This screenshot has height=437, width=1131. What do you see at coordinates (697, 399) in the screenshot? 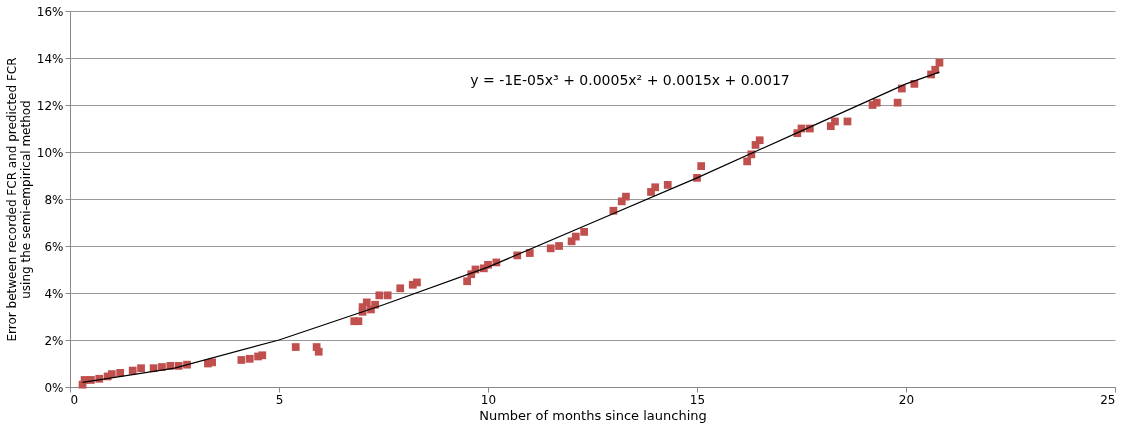
I see `x-tick-label: 15` at bounding box center [697, 399].